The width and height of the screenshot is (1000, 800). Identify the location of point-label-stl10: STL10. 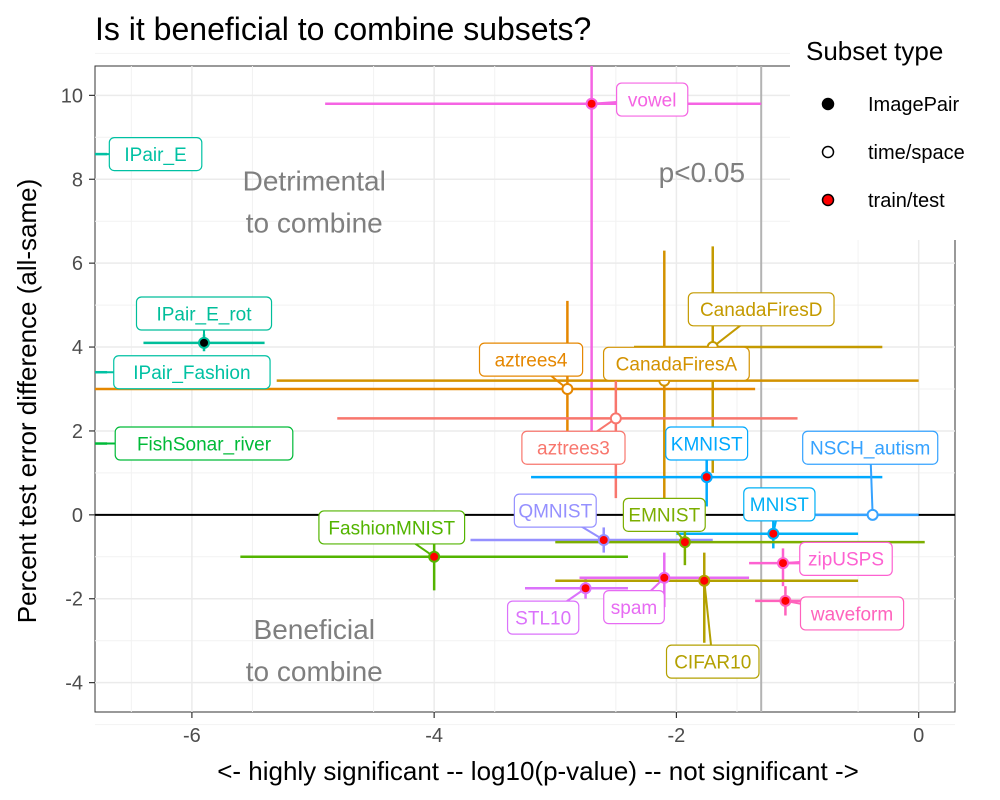
(543, 617).